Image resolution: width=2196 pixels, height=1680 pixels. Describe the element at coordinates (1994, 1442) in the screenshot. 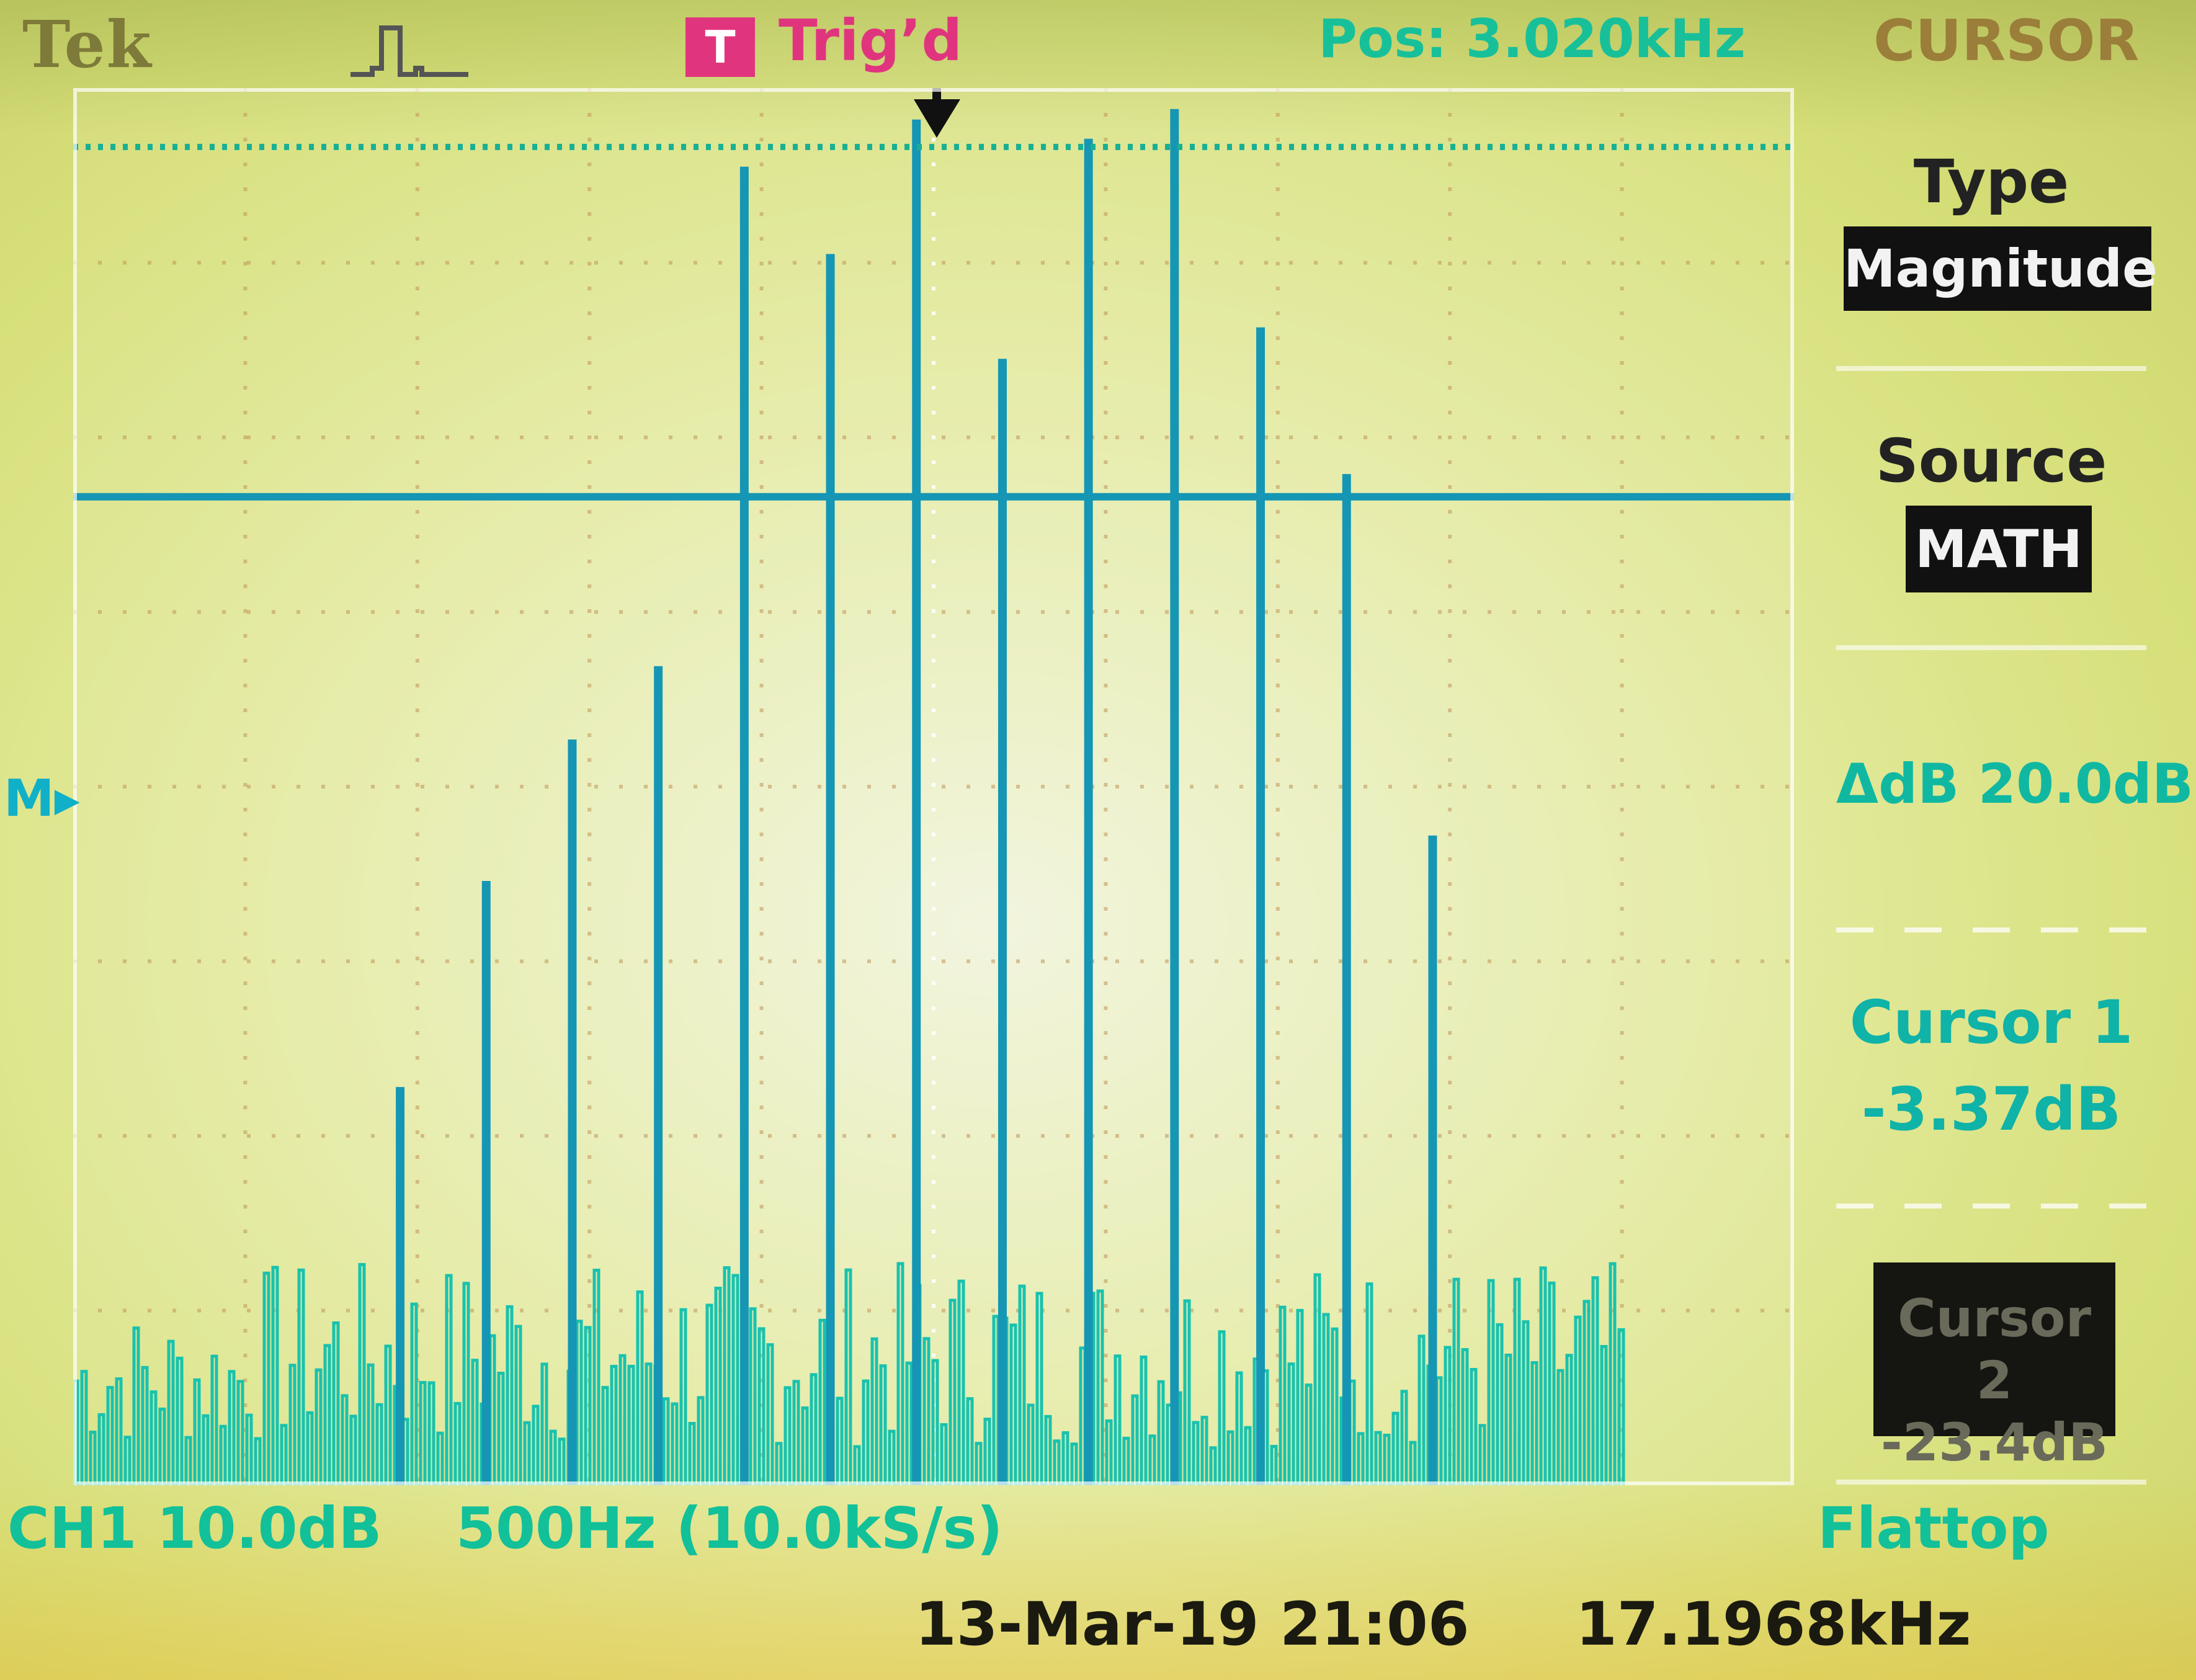

I see `cursor2-value: -23.4dB` at that location.